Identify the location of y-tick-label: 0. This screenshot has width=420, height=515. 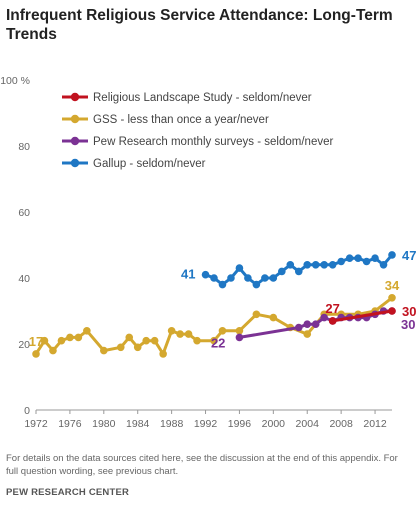
(27, 411).